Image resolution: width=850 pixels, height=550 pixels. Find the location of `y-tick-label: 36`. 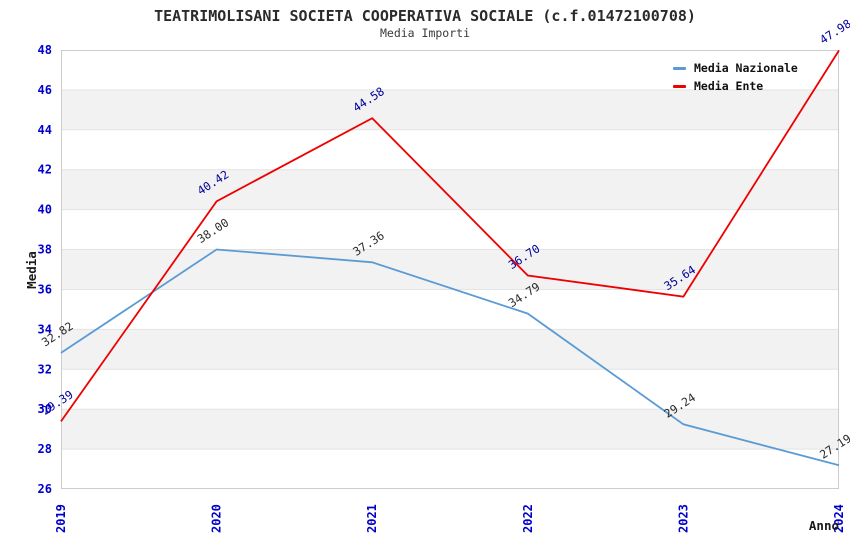

y-tick-label: 36 is located at coordinates (45, 290).